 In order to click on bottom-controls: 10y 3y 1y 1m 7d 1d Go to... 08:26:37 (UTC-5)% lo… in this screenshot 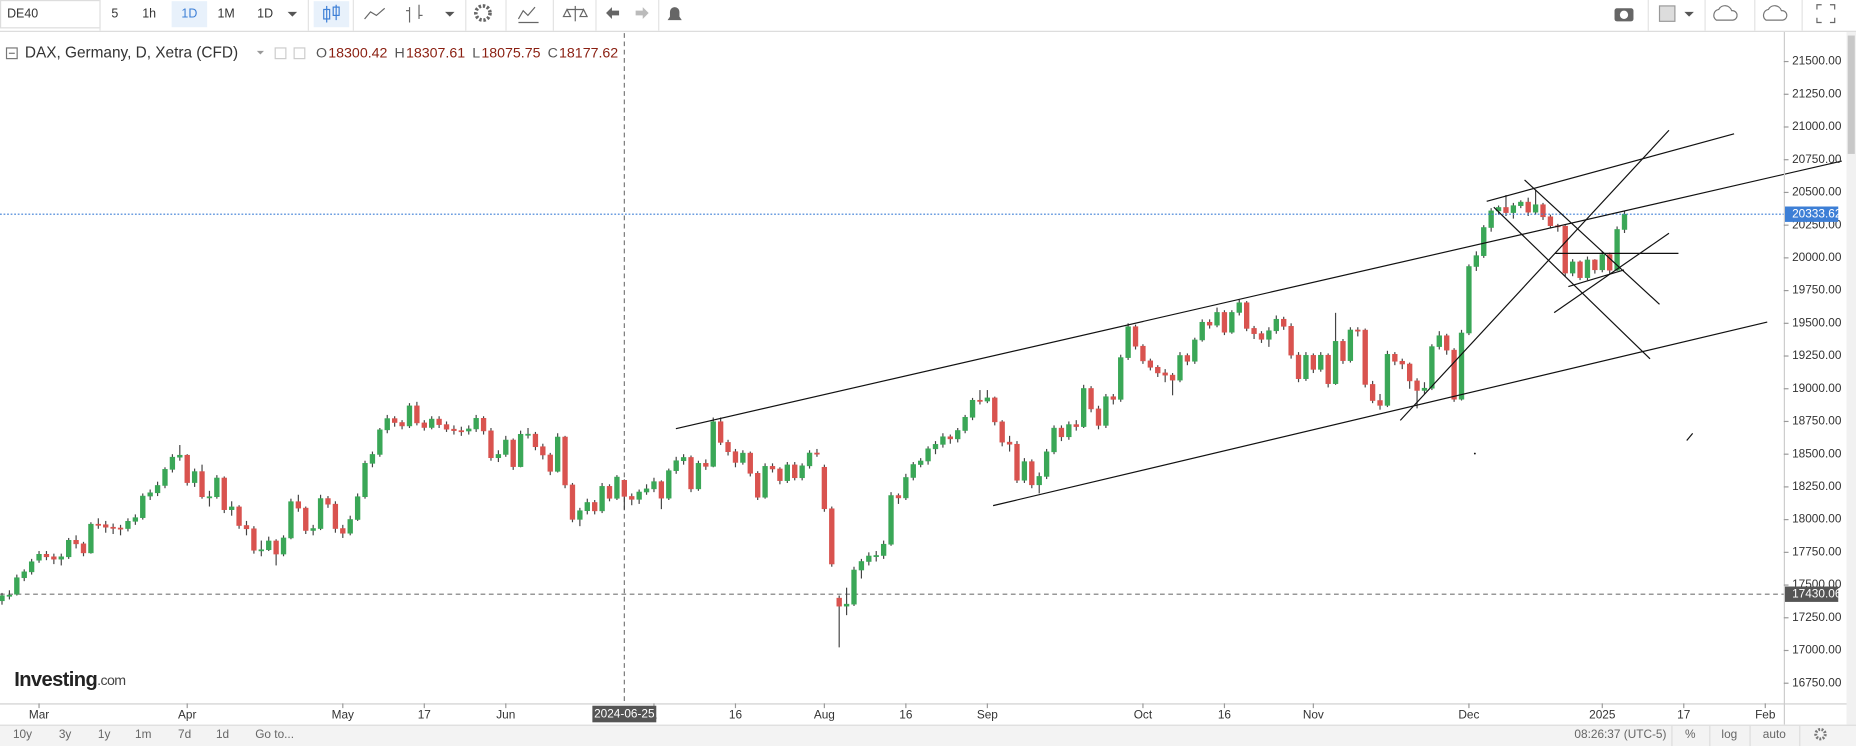, I will do `click(907, 735)`.